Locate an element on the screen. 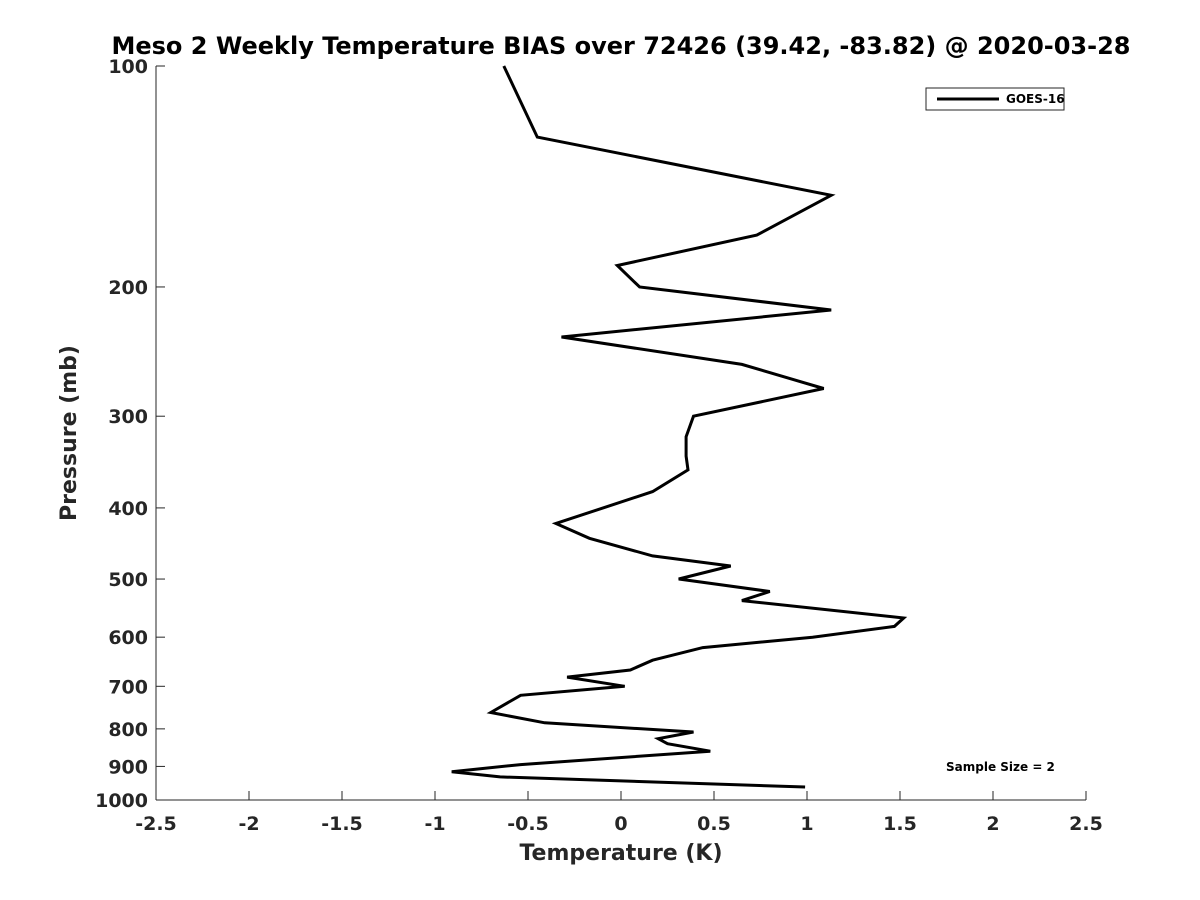 The height and width of the screenshot is (900, 1200). y-tick-label: 100 is located at coordinates (128, 67).